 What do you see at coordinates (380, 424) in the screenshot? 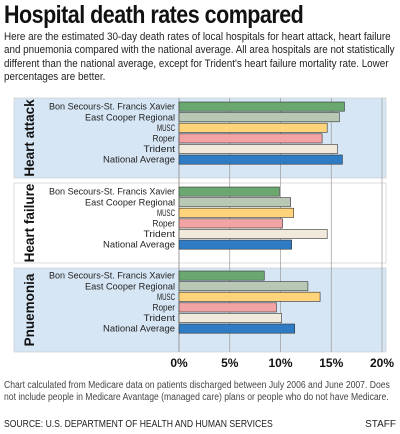
I see `credit-label: STAFF` at bounding box center [380, 424].